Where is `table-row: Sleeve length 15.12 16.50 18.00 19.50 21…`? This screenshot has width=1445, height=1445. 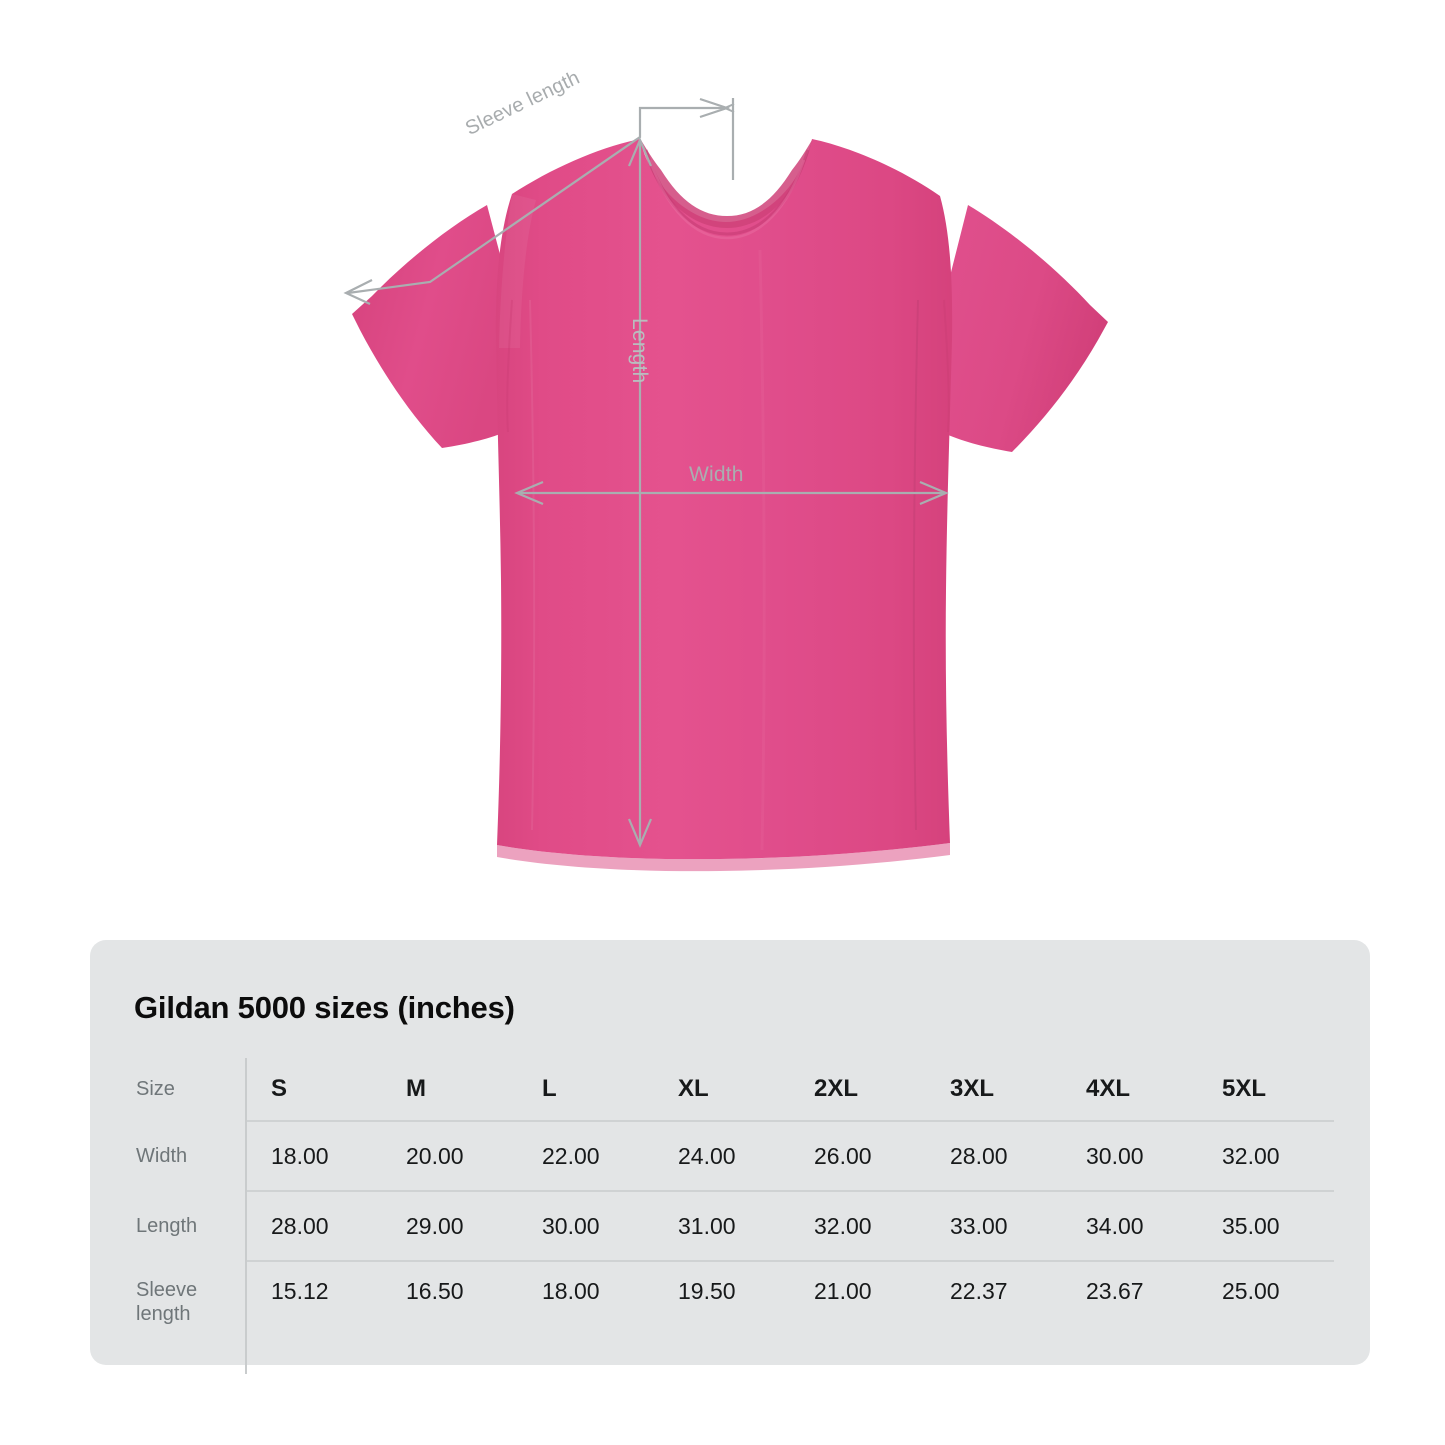 table-row: Sleeve length 15.12 16.50 18.00 19.50 21… is located at coordinates (734, 1317).